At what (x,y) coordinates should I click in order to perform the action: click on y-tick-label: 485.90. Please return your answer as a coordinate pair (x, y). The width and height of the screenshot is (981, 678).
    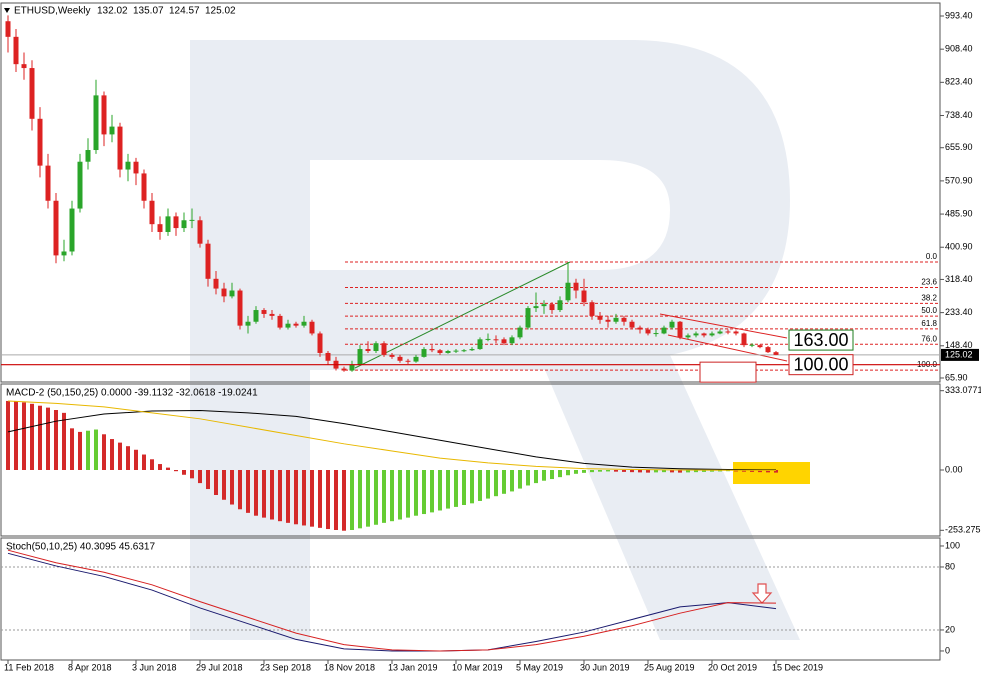
    Looking at the image, I should click on (959, 213).